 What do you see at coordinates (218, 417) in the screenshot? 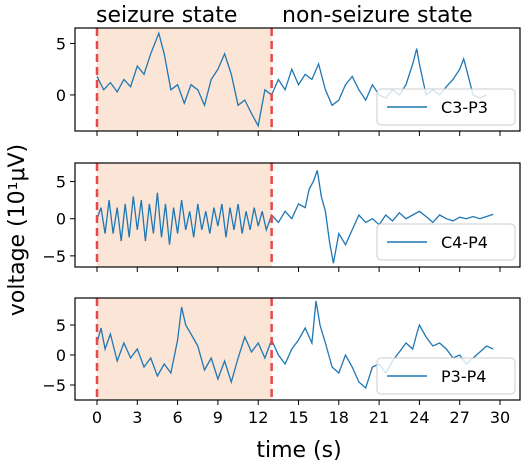
I see `x-tick-label: 9` at bounding box center [218, 417].